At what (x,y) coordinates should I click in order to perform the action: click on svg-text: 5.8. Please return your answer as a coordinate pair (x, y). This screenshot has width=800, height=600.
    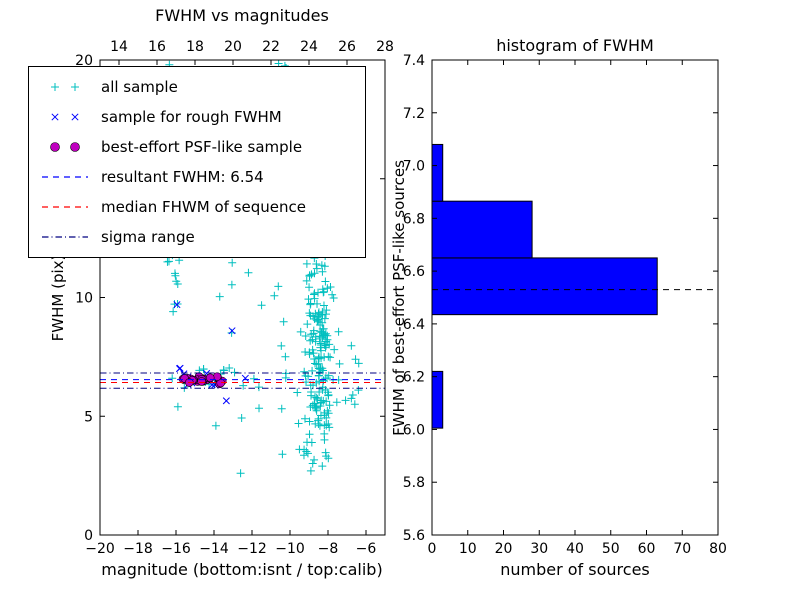
    Looking at the image, I should click on (414, 483).